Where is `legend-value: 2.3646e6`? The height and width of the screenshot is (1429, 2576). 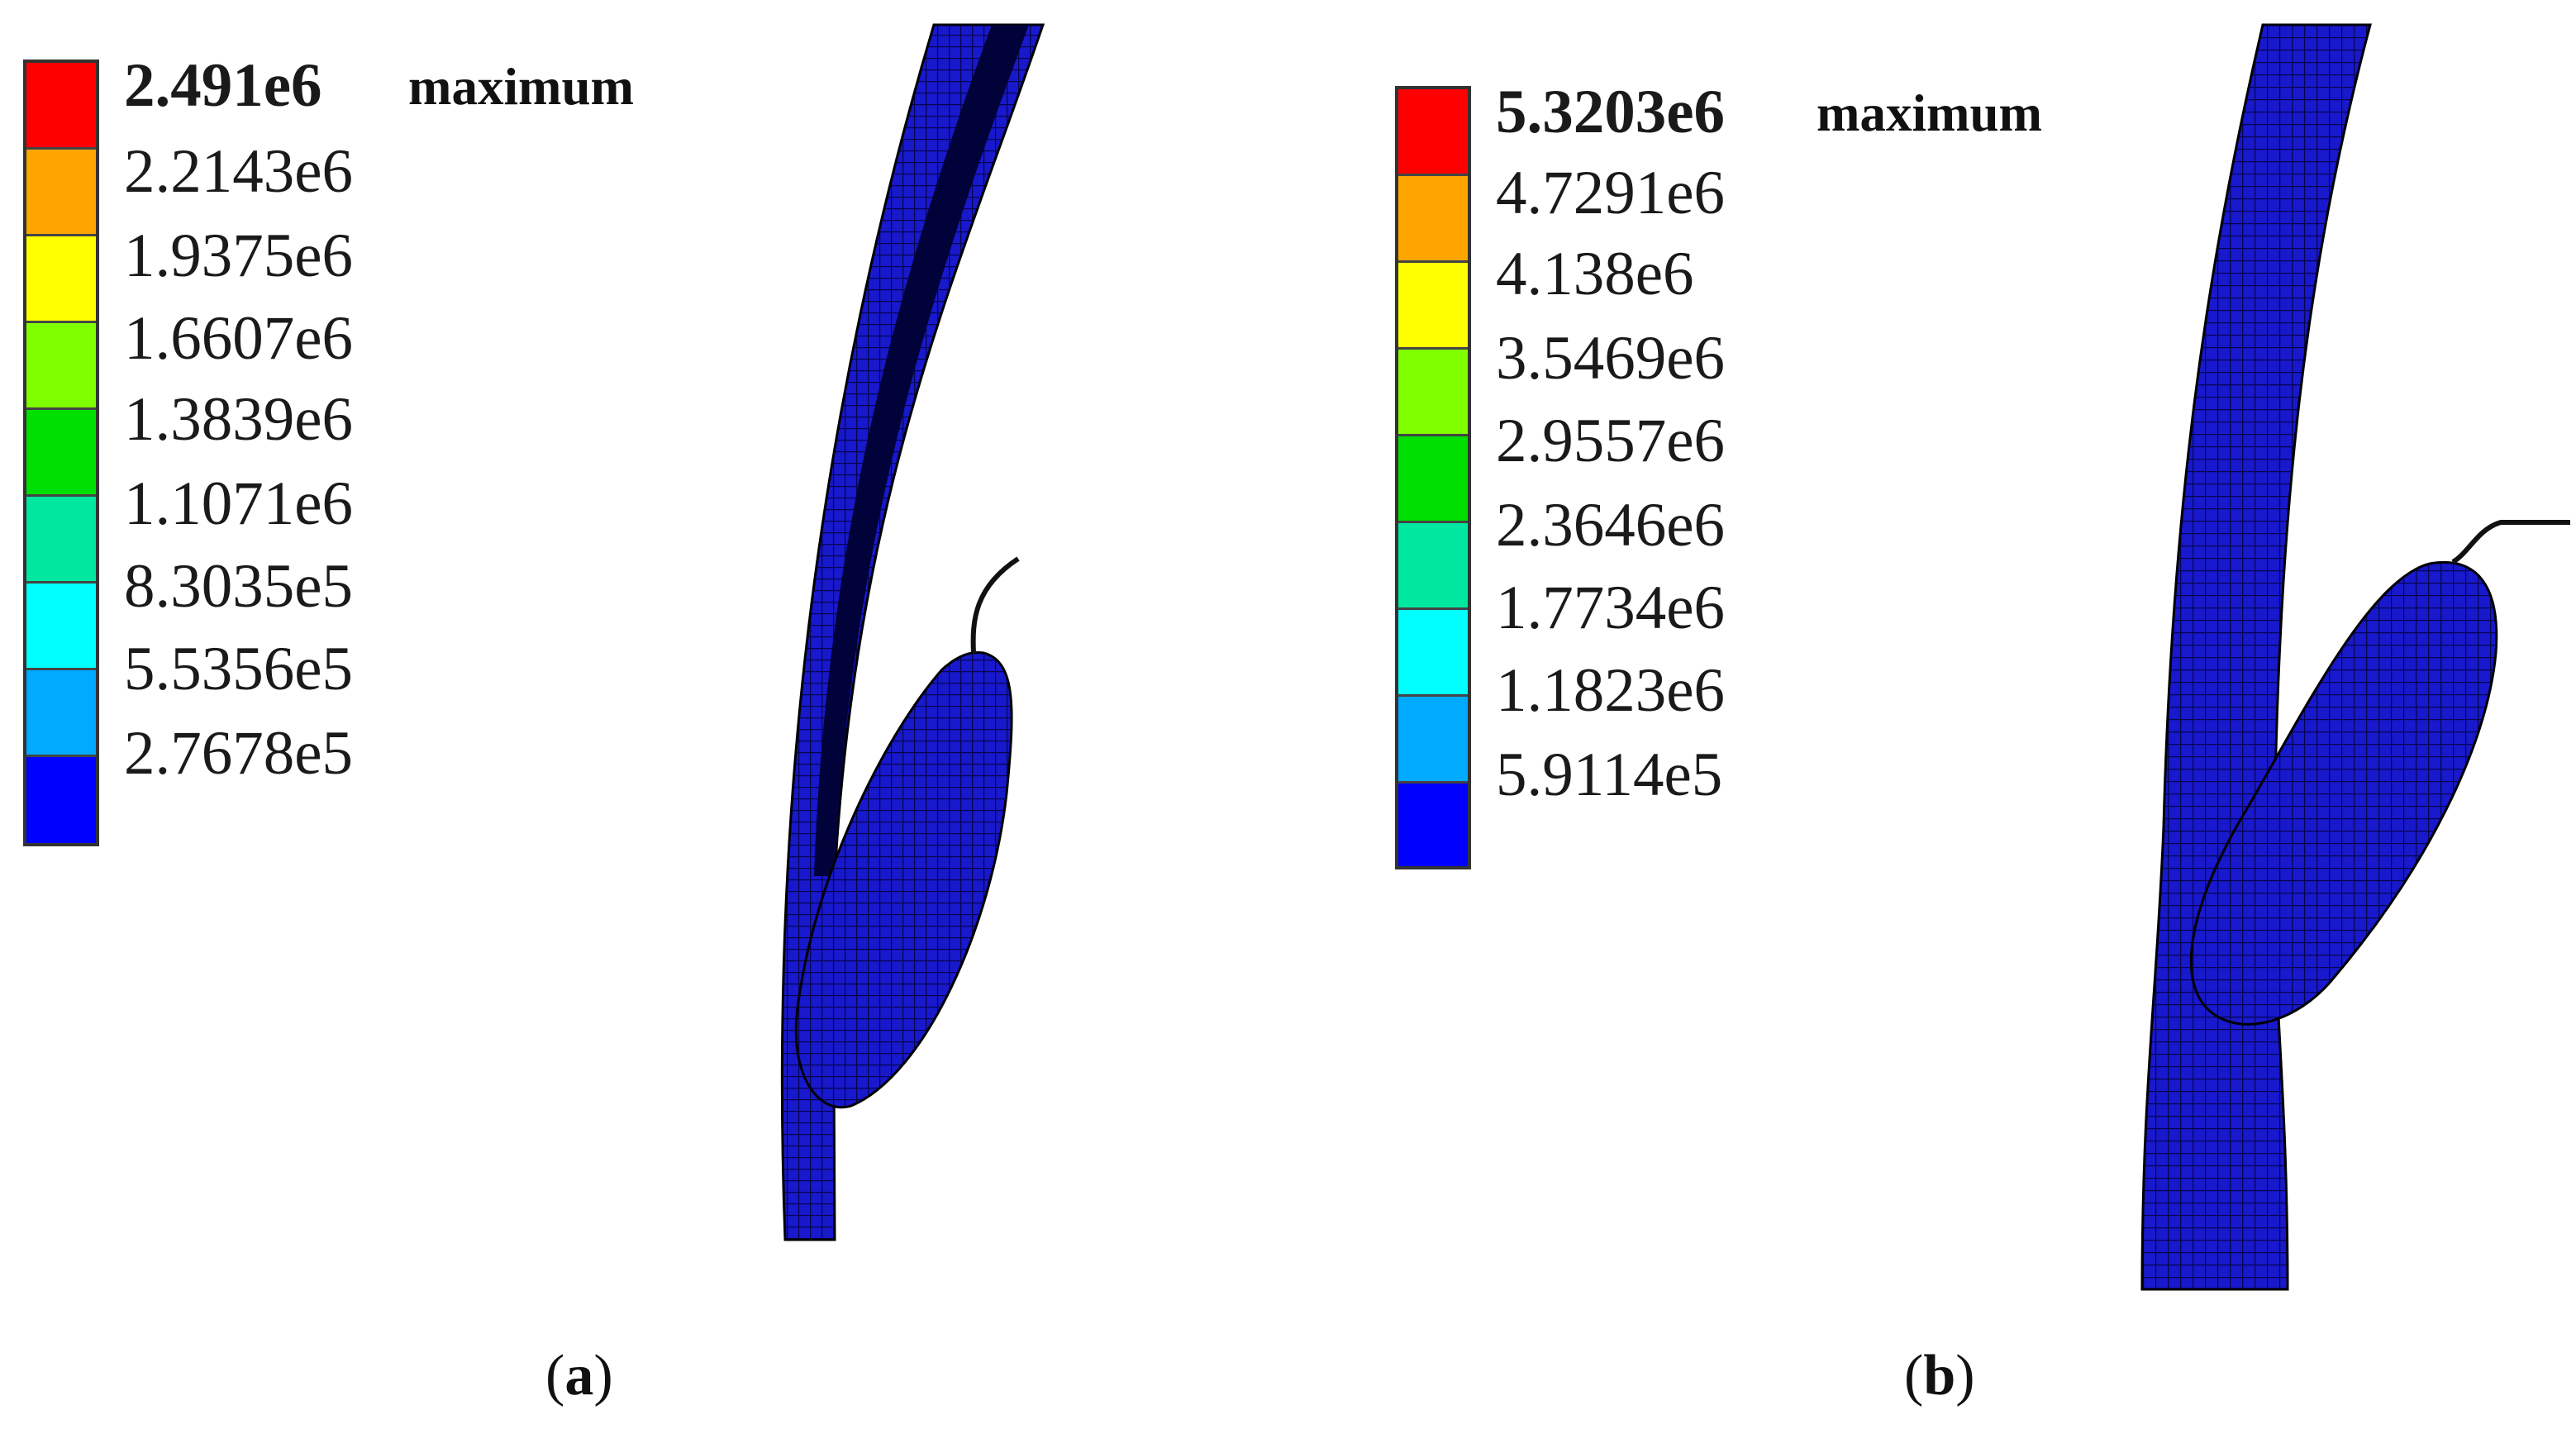 legend-value: 2.3646e6 is located at coordinates (1611, 525).